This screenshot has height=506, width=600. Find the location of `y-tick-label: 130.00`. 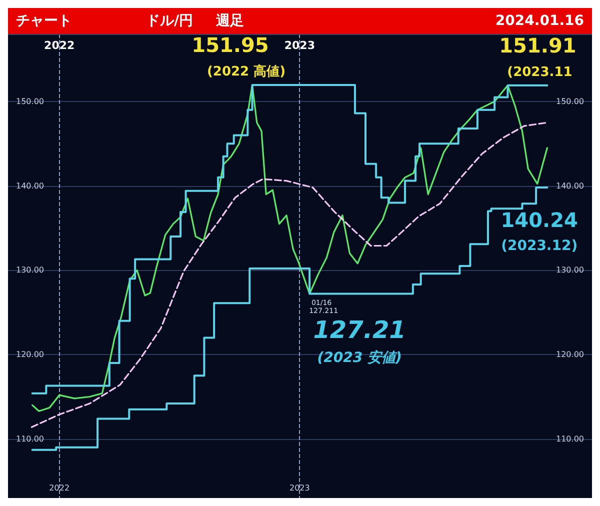

y-tick-label: 130.00 is located at coordinates (30, 270).